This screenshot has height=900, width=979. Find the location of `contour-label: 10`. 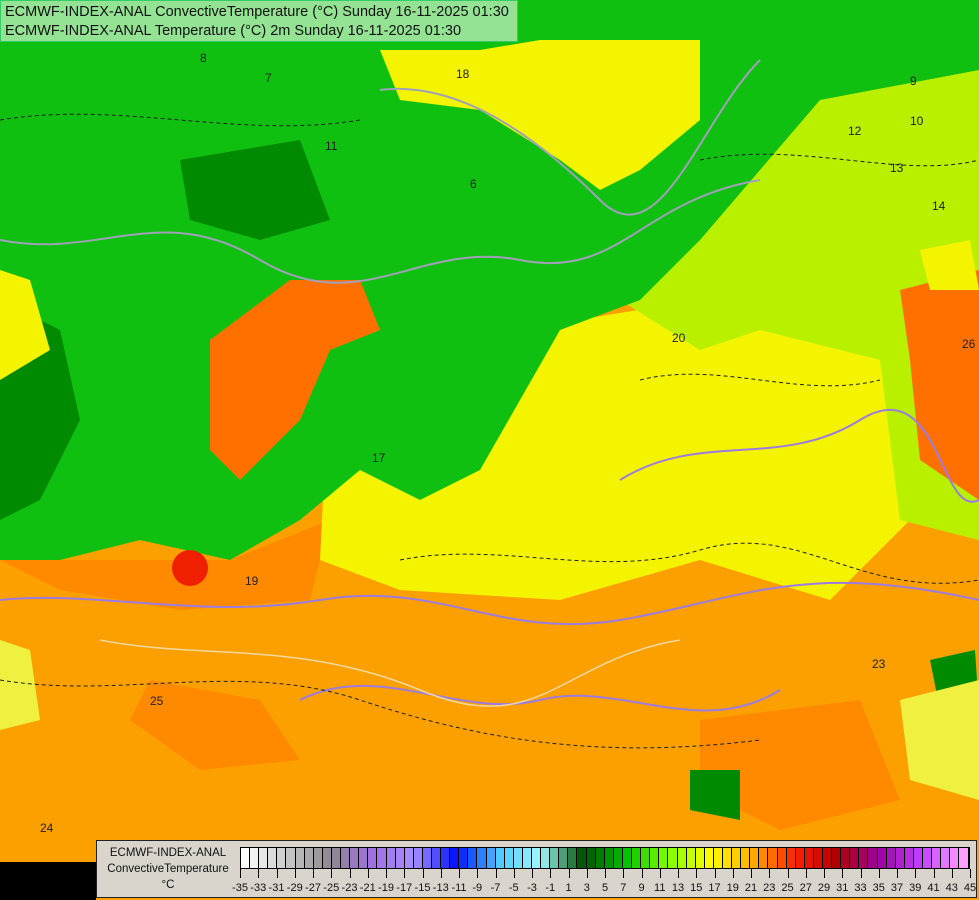

contour-label: 10 is located at coordinates (917, 121).